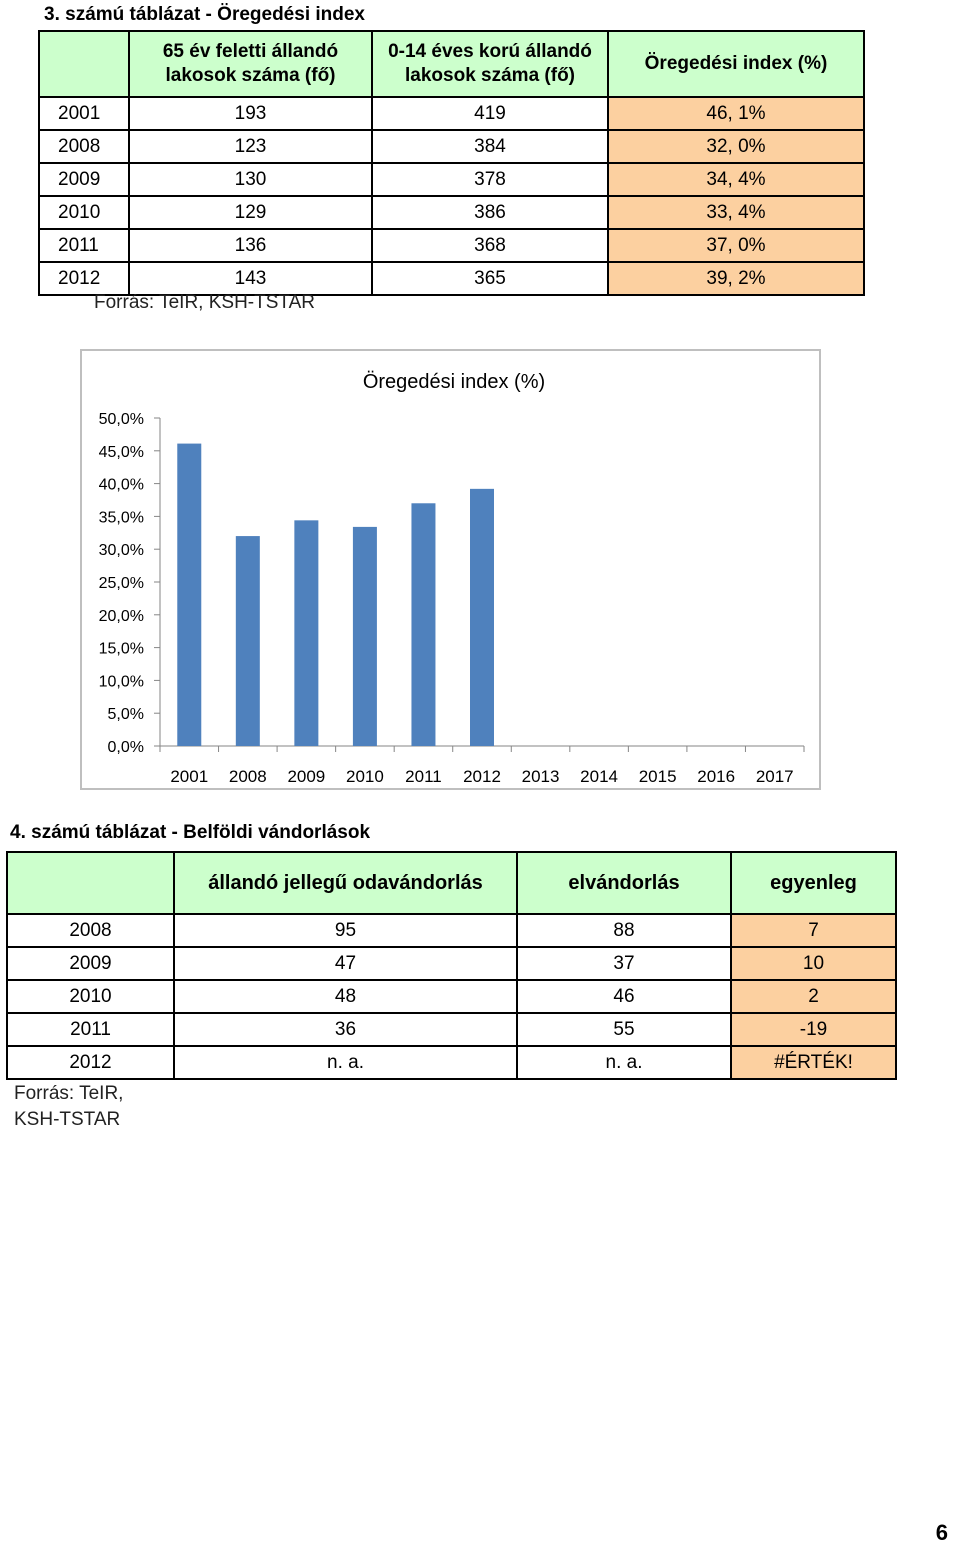 Image resolution: width=960 pixels, height=1551 pixels. What do you see at coordinates (250, 179) in the screenshot?
I see `over65-cell: 130` at bounding box center [250, 179].